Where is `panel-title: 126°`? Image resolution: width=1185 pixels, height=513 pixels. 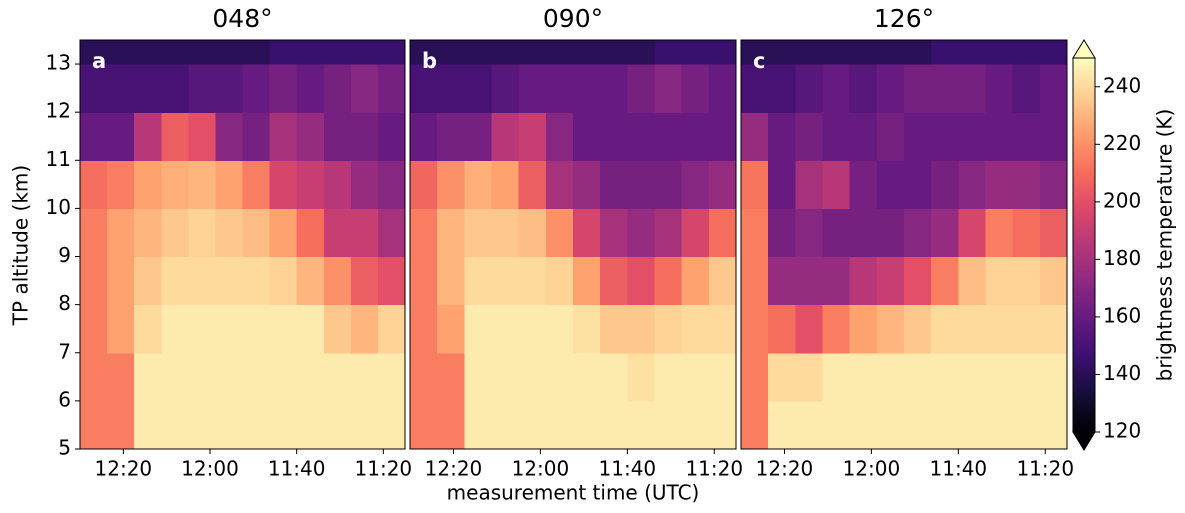
panel-title: 126° is located at coordinates (904, 18).